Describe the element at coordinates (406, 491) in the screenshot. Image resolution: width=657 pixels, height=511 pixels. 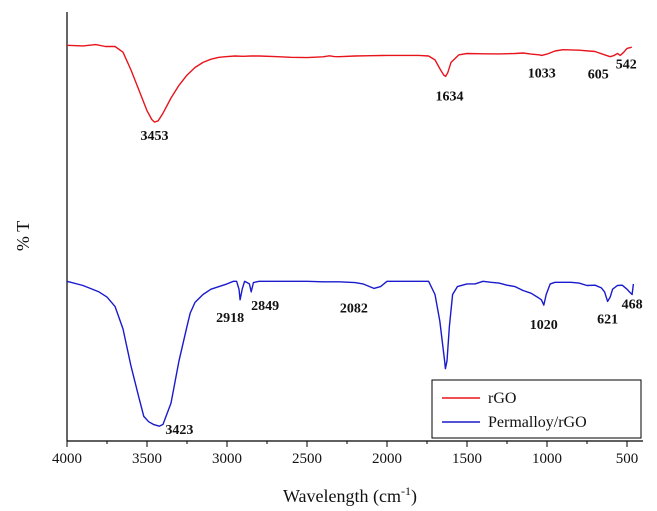
I see `x-axis-label-superscript: -1` at that location.